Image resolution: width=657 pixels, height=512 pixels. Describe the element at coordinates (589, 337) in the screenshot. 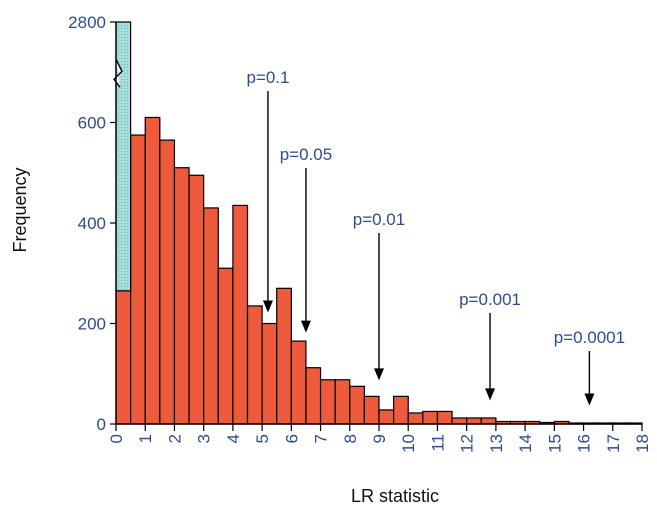

I see `annotation-label: p=0.0001` at that location.